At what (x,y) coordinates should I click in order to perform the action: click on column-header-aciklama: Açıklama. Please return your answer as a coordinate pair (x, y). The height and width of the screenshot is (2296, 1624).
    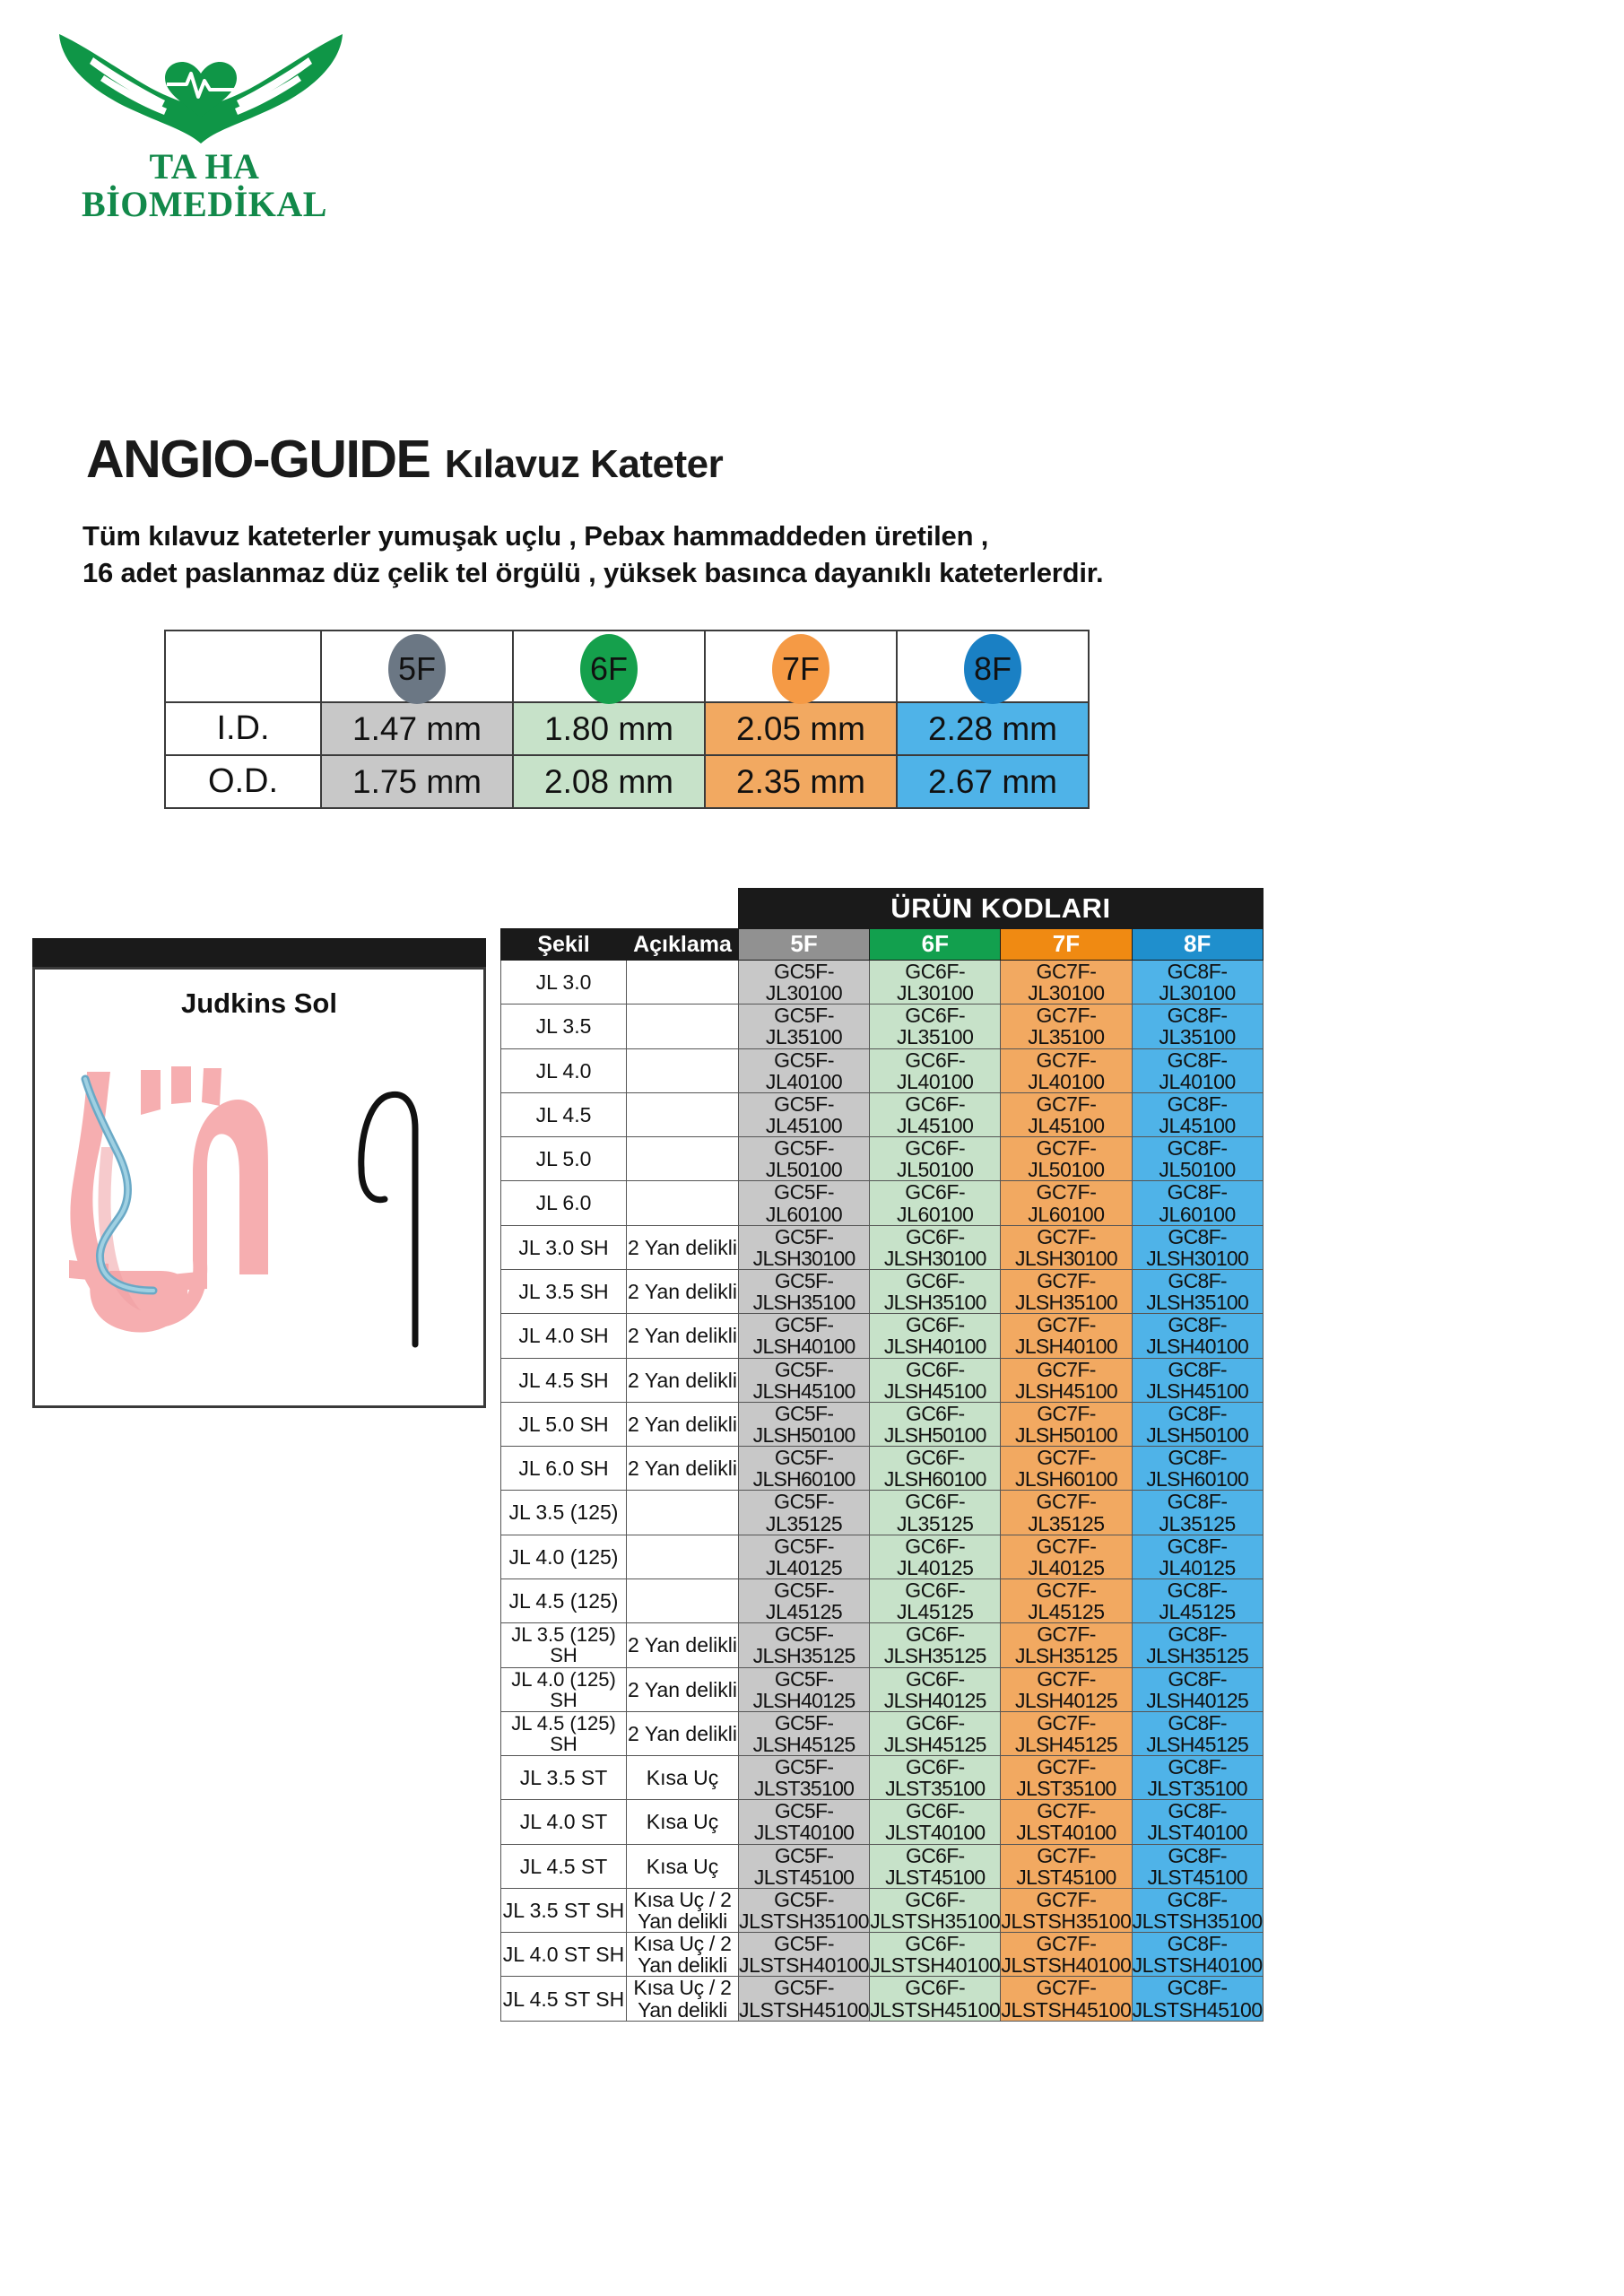
    Looking at the image, I should click on (682, 944).